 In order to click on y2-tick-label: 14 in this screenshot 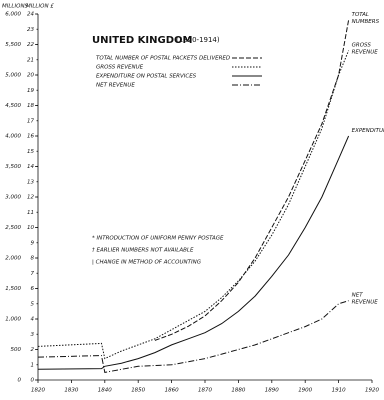, I will do `click(30, 167)`.